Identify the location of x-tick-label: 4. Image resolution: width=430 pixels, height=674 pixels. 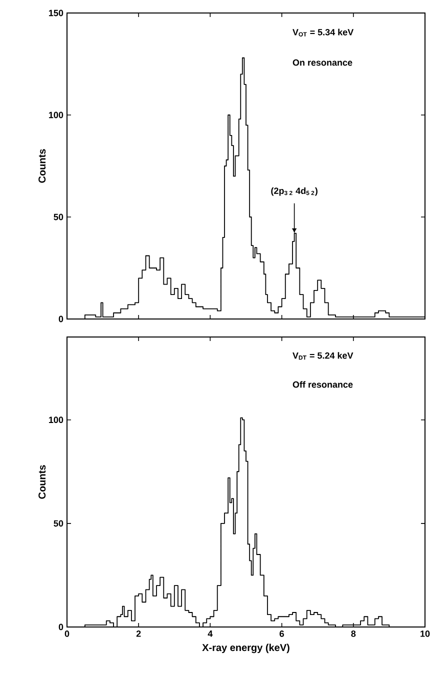
(210, 633).